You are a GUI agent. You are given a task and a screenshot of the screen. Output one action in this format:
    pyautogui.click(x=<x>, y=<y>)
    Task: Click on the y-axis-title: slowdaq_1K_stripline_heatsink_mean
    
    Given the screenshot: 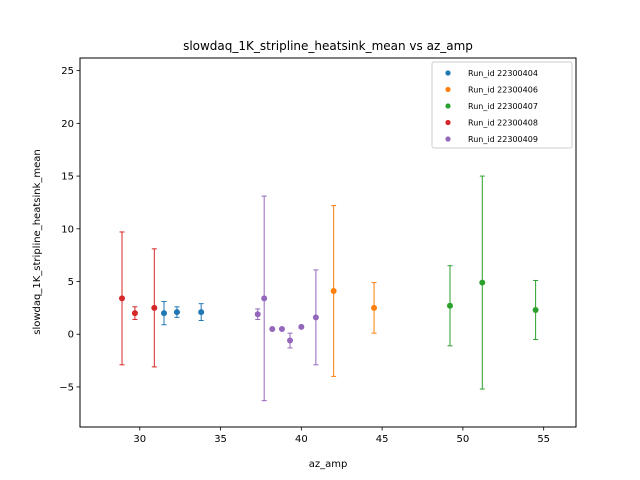 What is the action you would take?
    pyautogui.click(x=37, y=241)
    